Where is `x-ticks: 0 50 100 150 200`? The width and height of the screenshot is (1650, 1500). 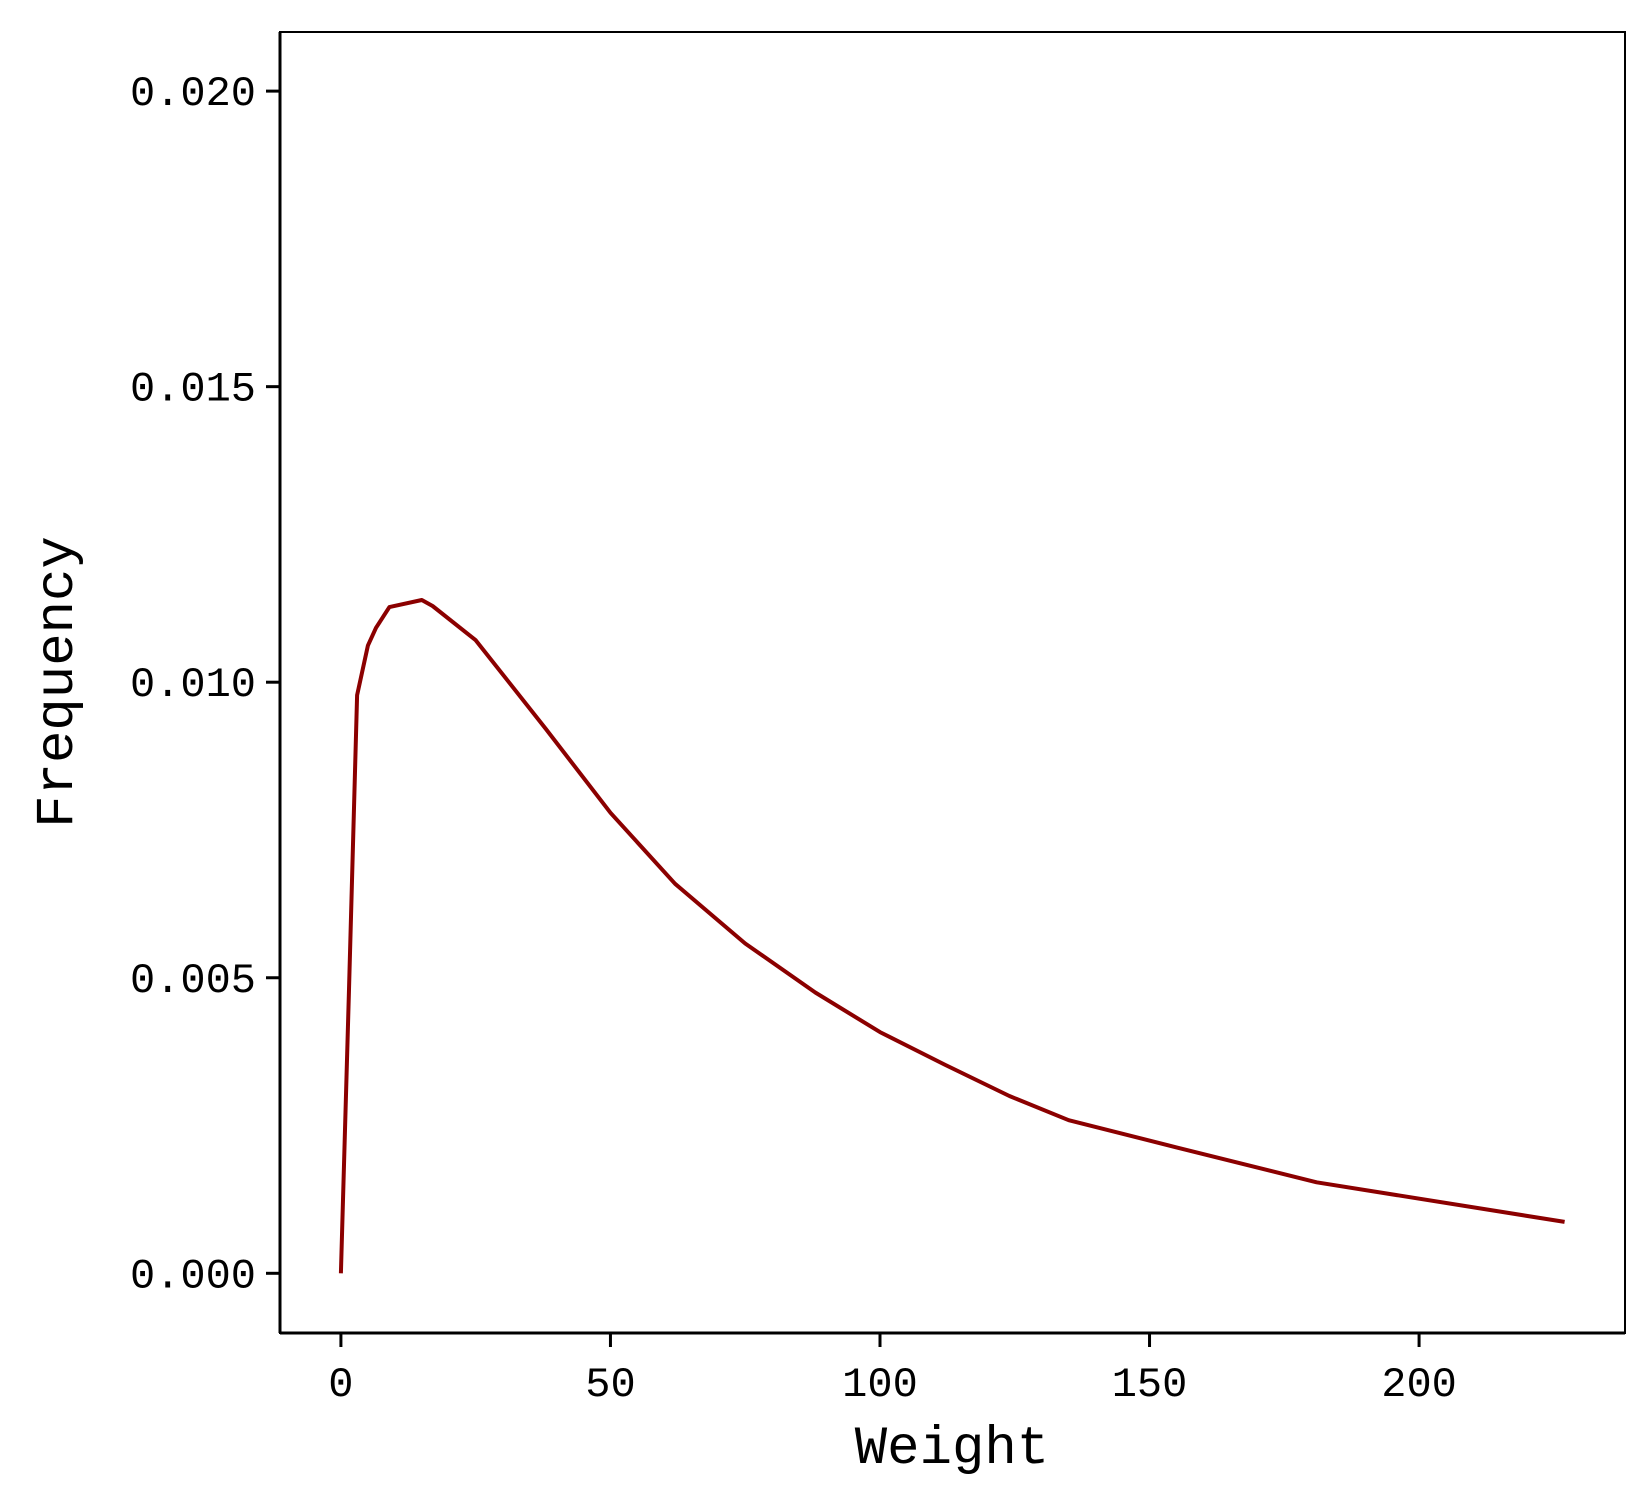
x-ticks: 0 50 100 150 200 is located at coordinates (892, 1371).